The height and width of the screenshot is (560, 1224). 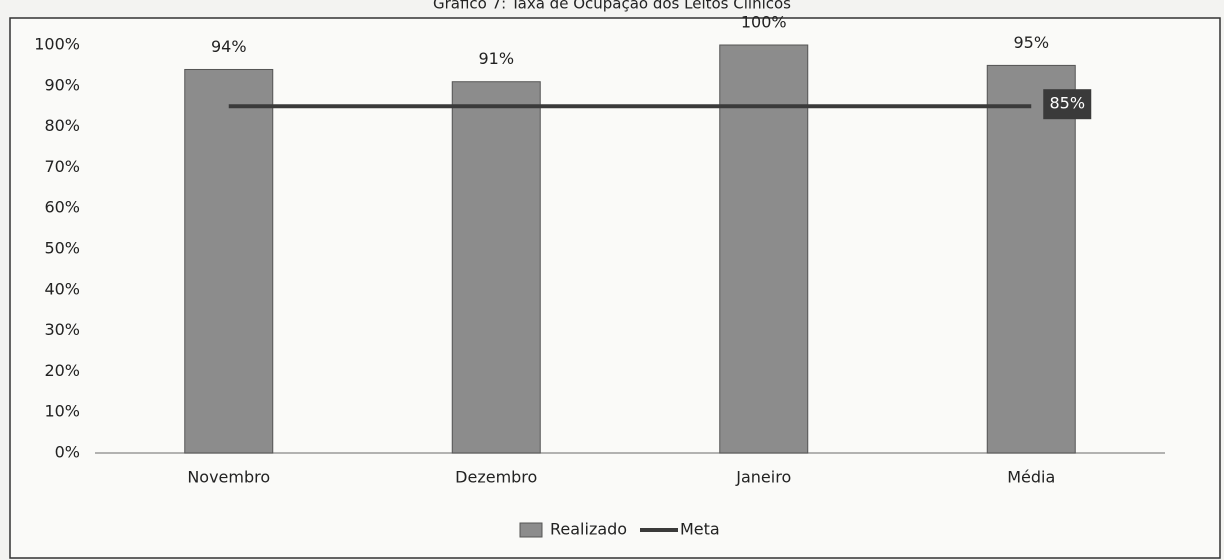 I want to click on data-label: 95%, so click(x=1031, y=42).